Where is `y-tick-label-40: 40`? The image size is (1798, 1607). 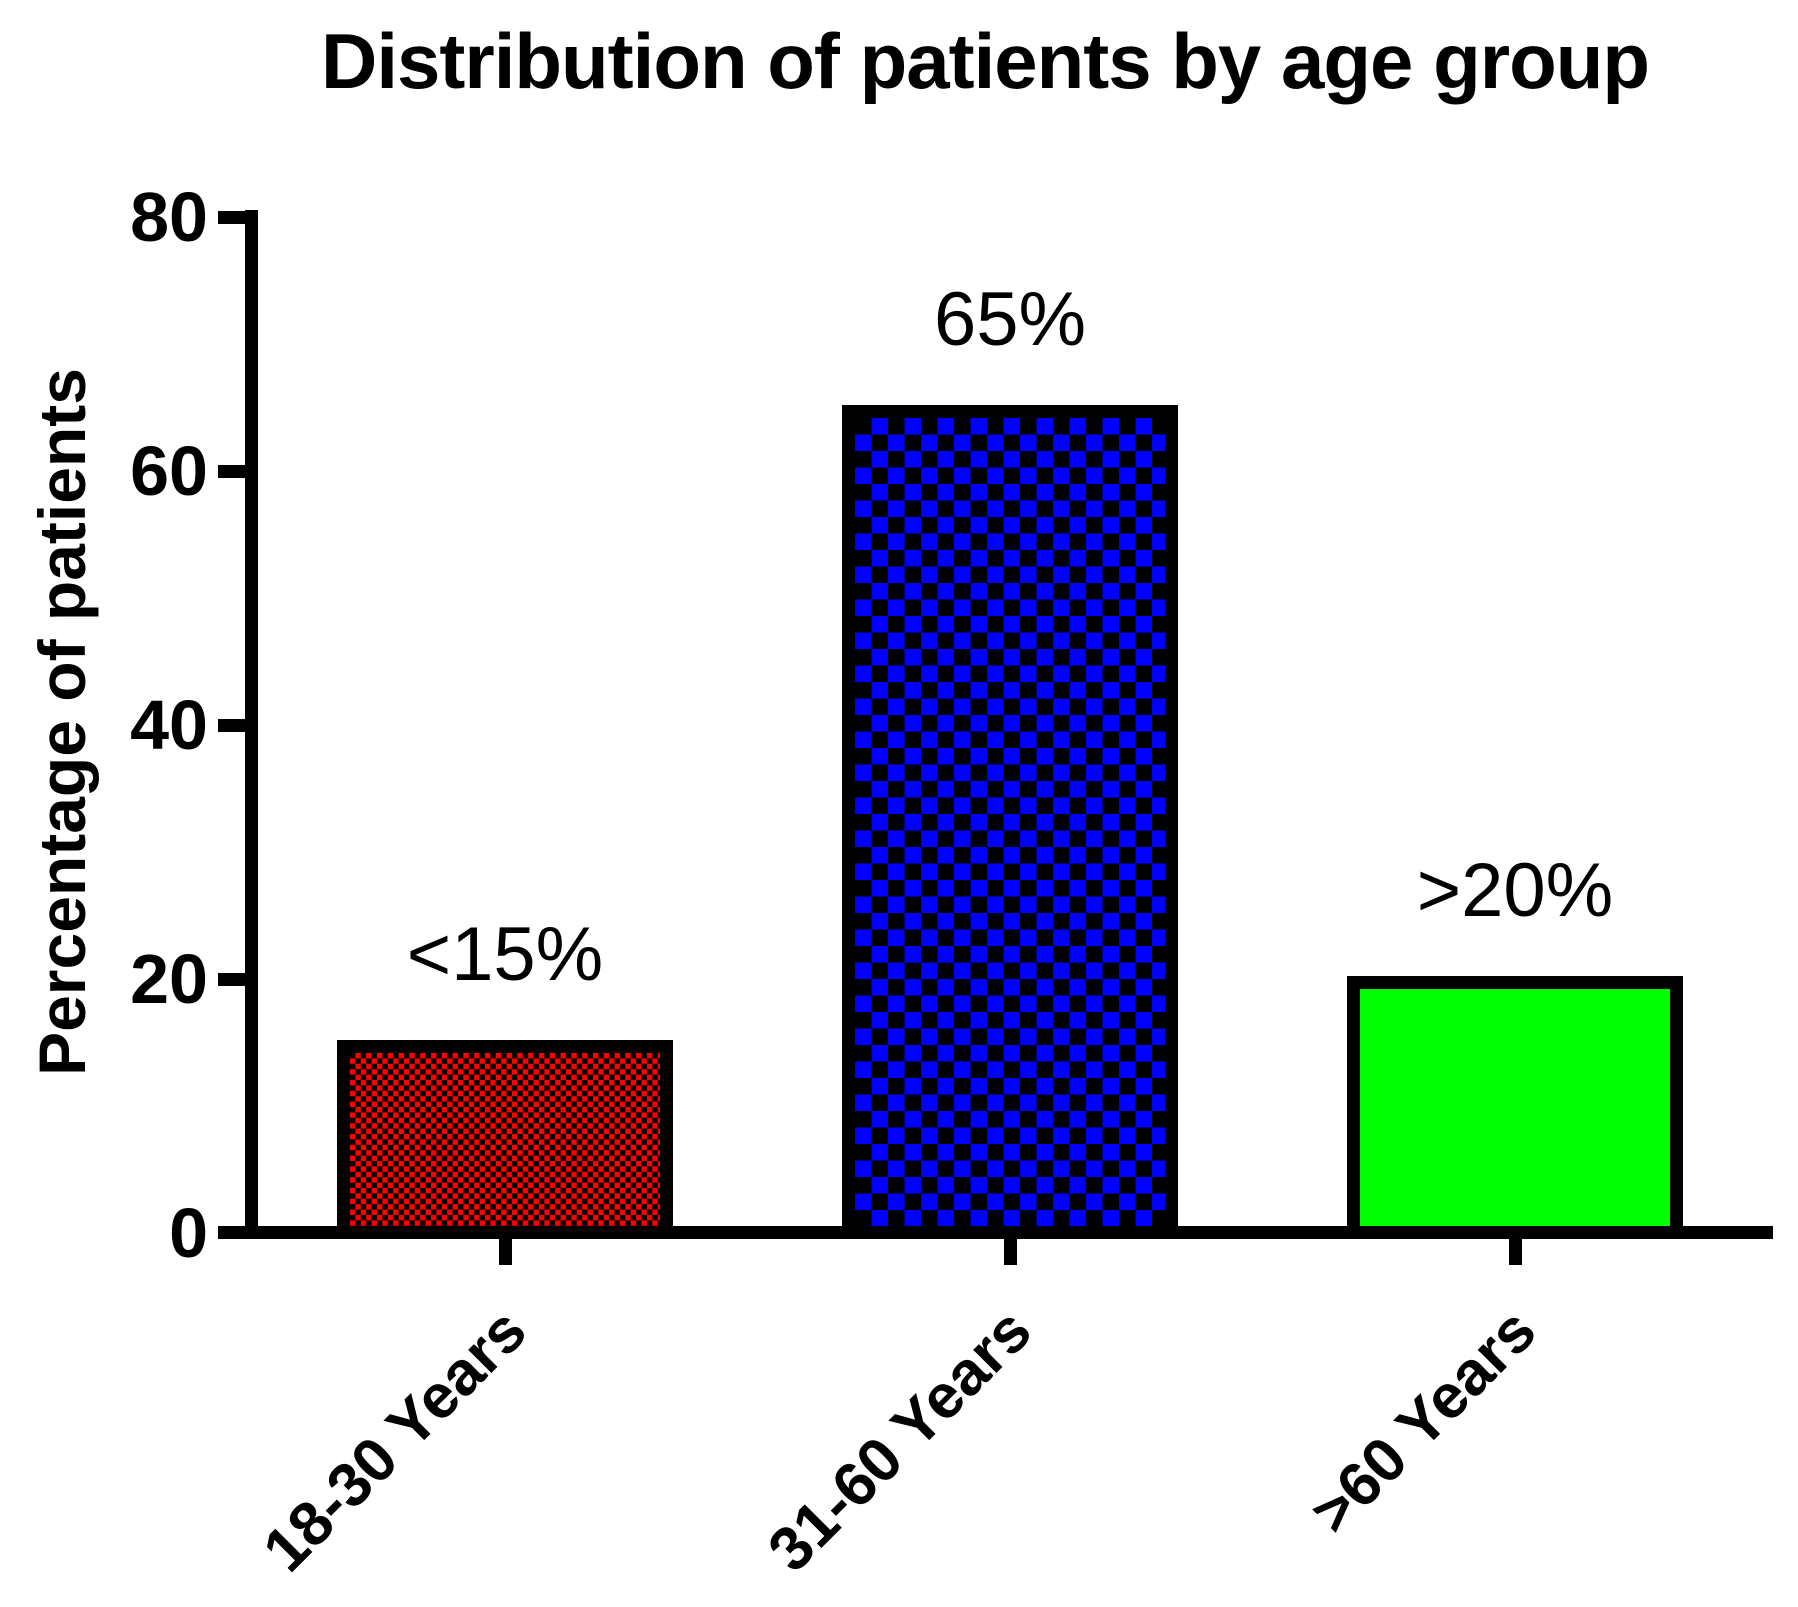
y-tick-label-40: 40 is located at coordinates (169, 725).